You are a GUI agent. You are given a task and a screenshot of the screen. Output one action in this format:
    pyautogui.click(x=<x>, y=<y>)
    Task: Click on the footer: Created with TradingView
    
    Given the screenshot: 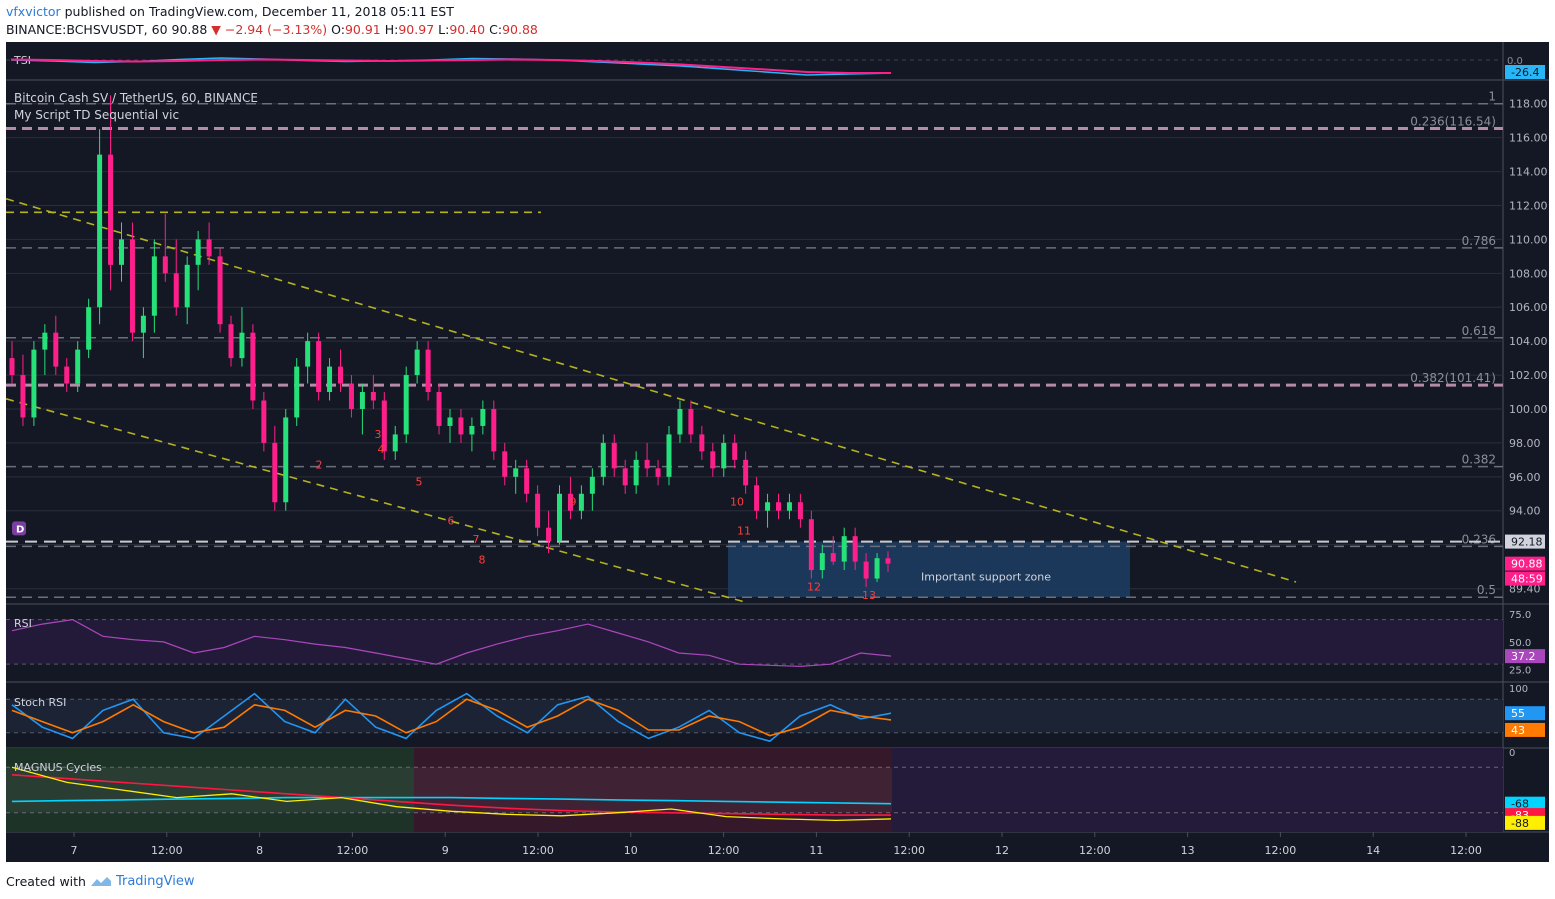 What is the action you would take?
    pyautogui.click(x=100, y=881)
    